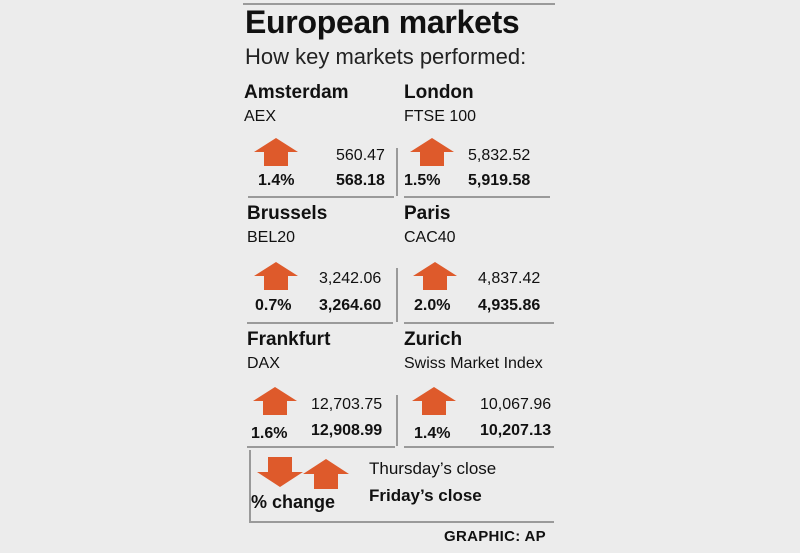  Describe the element at coordinates (425, 495) in the screenshot. I see `legend-friday-close: Friday’s close` at that location.